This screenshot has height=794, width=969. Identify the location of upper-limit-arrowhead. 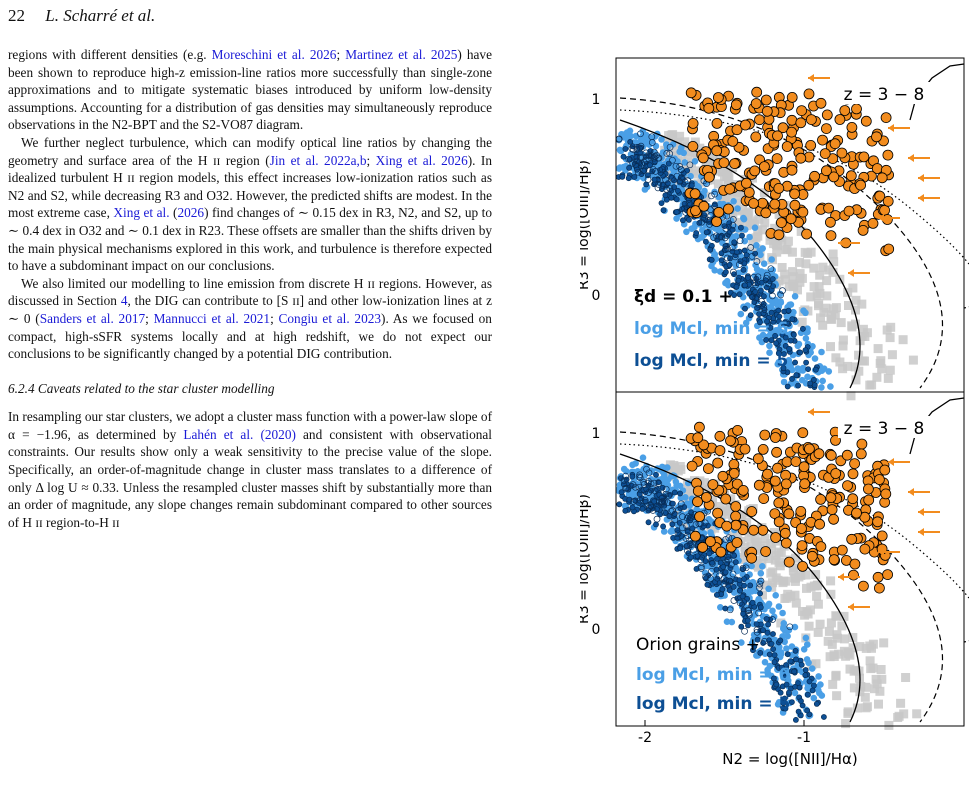
(921, 512).